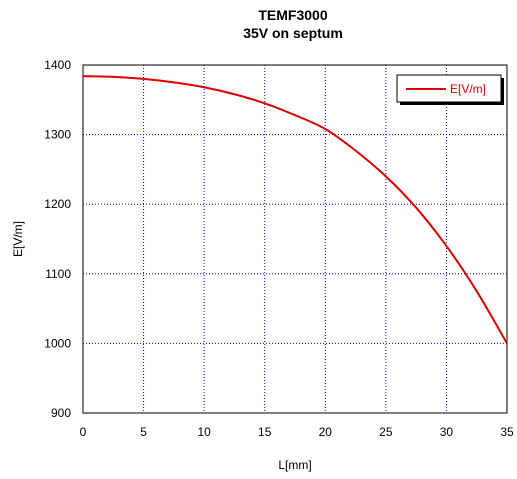  Describe the element at coordinates (57, 65) in the screenshot. I see `y-tick-label-5: 1400` at that location.